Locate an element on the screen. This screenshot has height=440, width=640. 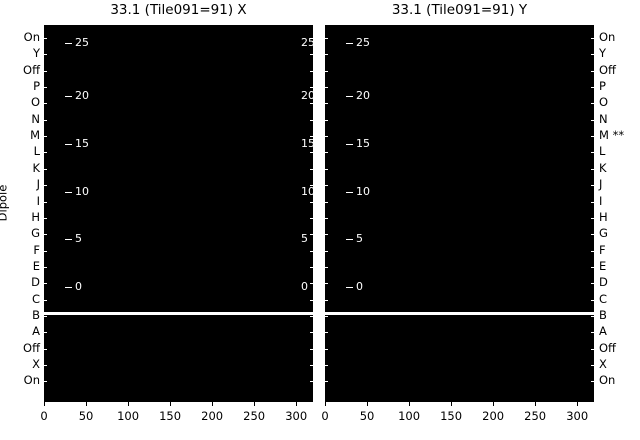
inner-tick-value: 10 is located at coordinates (82, 191).